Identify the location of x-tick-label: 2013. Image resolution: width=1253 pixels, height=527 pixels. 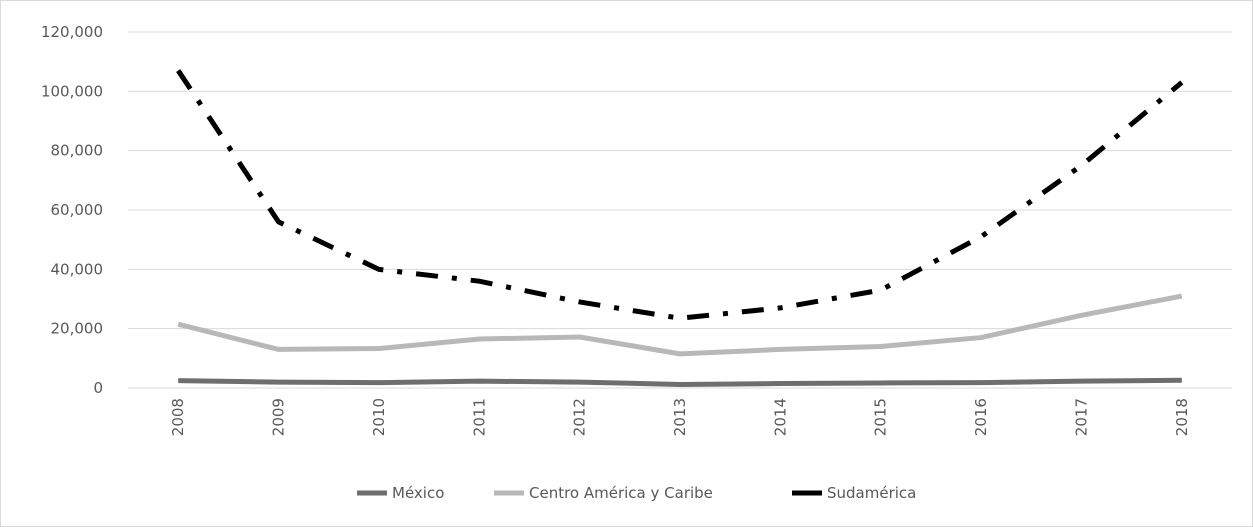
(680, 417).